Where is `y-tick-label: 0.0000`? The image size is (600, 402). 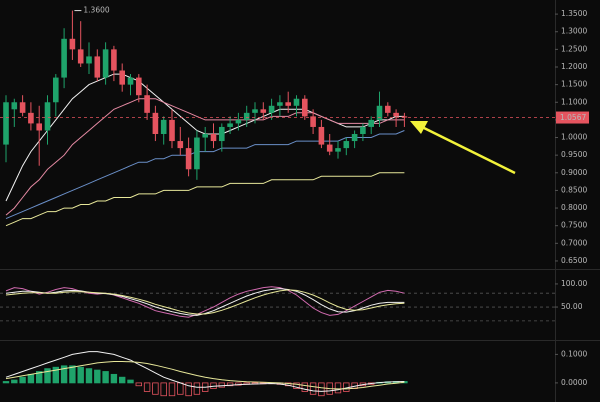
y-tick-label: 0.0000 is located at coordinates (574, 382).